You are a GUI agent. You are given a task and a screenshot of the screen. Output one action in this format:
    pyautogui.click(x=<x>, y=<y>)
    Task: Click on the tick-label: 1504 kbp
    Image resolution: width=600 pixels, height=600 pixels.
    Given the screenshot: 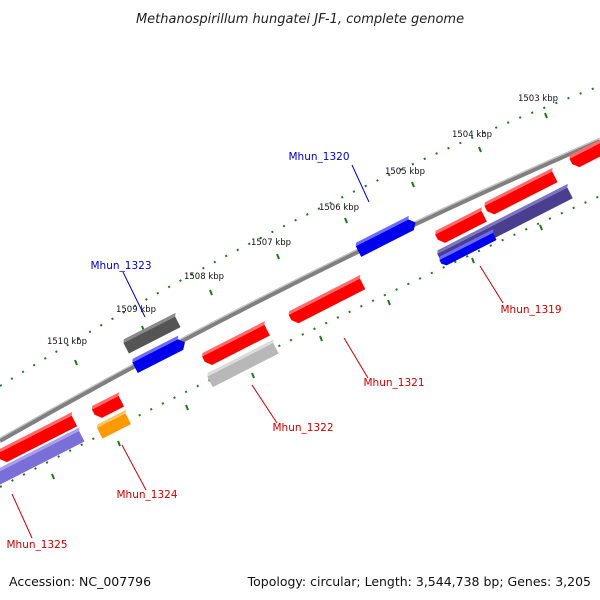 What is the action you would take?
    pyautogui.click(x=472, y=135)
    